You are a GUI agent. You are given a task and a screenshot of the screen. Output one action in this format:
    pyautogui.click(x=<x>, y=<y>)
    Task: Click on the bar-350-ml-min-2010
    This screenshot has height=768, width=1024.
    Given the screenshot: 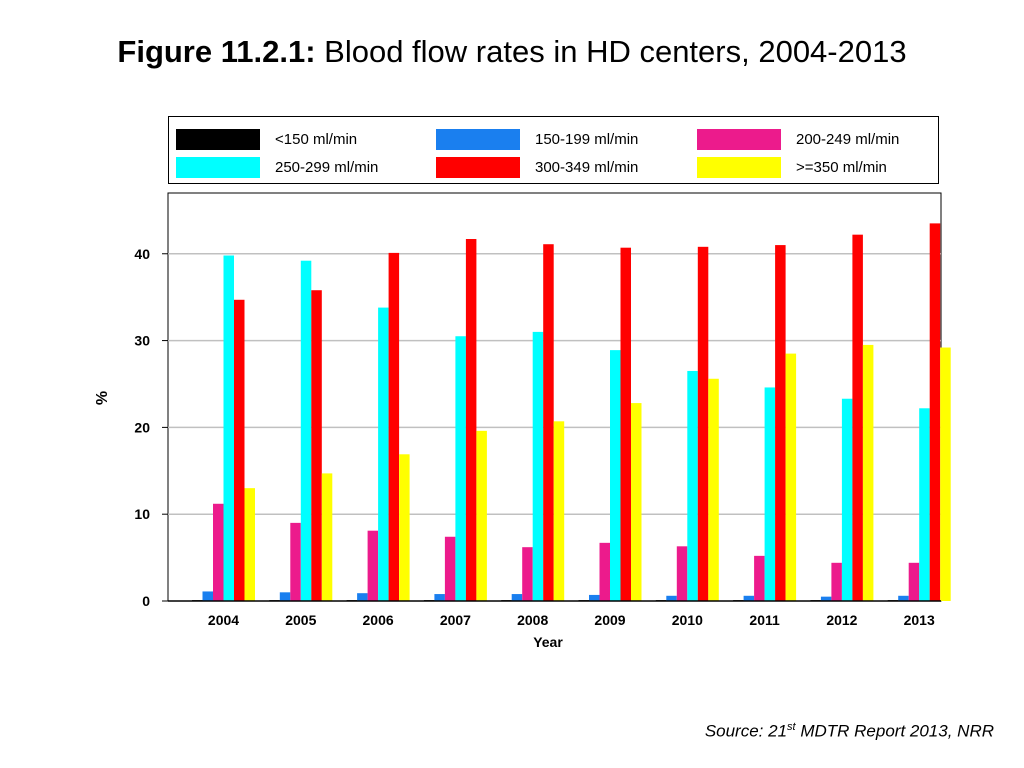 What is the action you would take?
    pyautogui.click(x=713, y=489)
    